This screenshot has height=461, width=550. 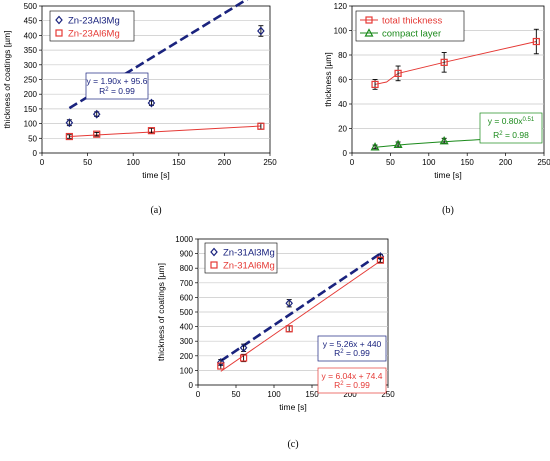 What do you see at coordinates (155, 210) in the screenshot?
I see `caption: (a)` at bounding box center [155, 210].